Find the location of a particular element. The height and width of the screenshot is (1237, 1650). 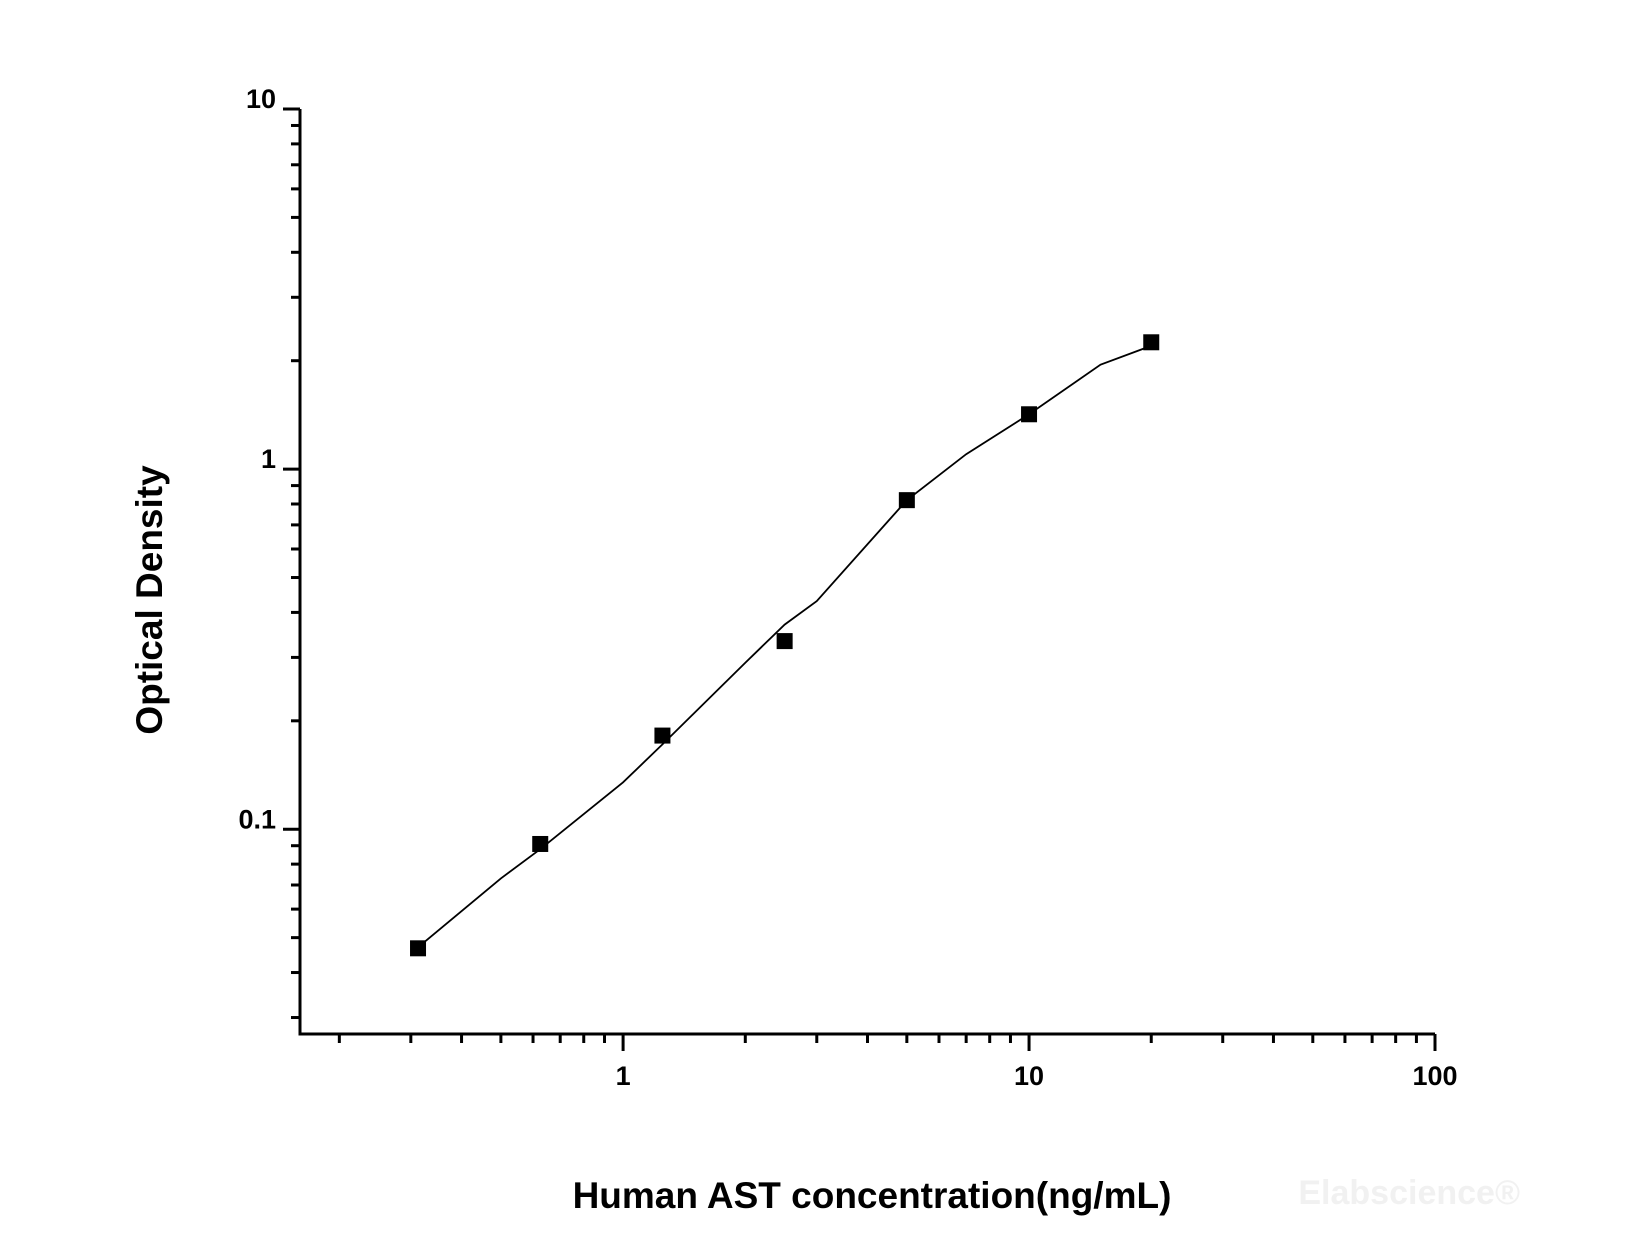

y-tick-label: 0.1 is located at coordinates (257, 819).